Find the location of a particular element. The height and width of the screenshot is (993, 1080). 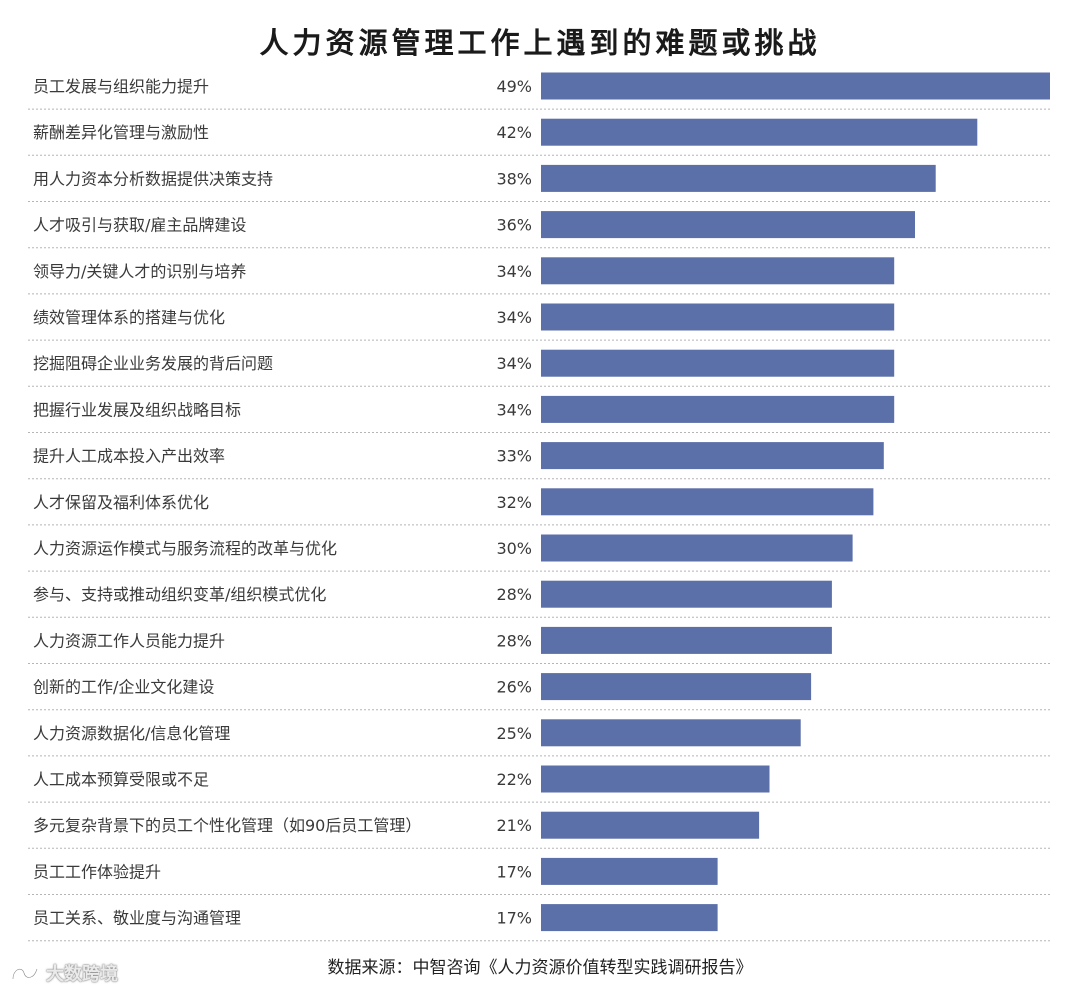

category-label: 薪酬差异化管理与激励性 is located at coordinates (121, 132).